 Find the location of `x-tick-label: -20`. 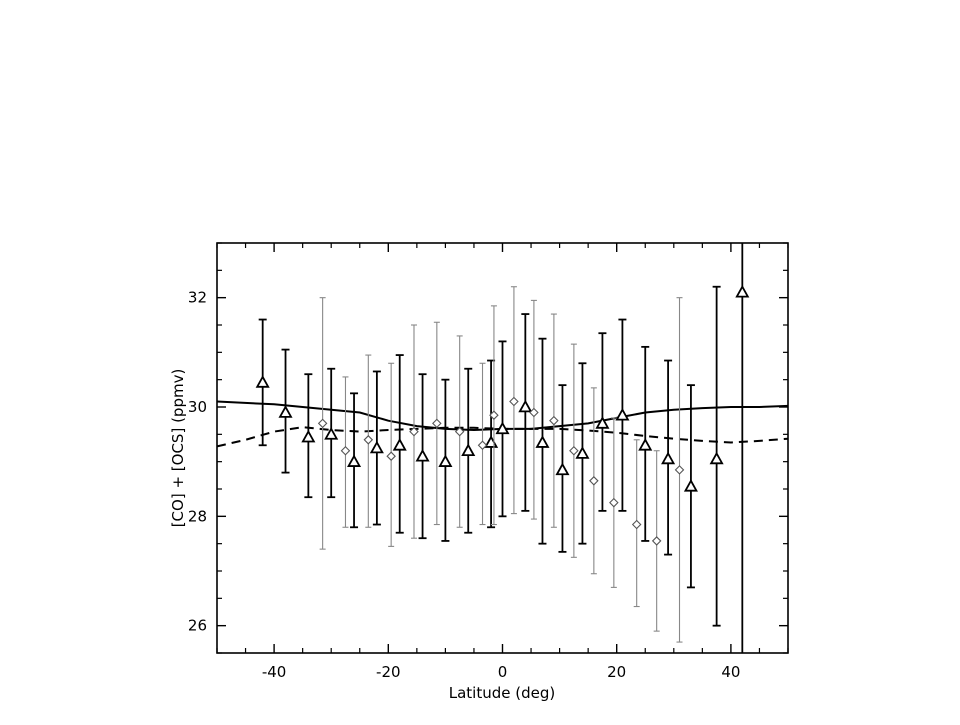

x-tick-label: -20 is located at coordinates (388, 672).